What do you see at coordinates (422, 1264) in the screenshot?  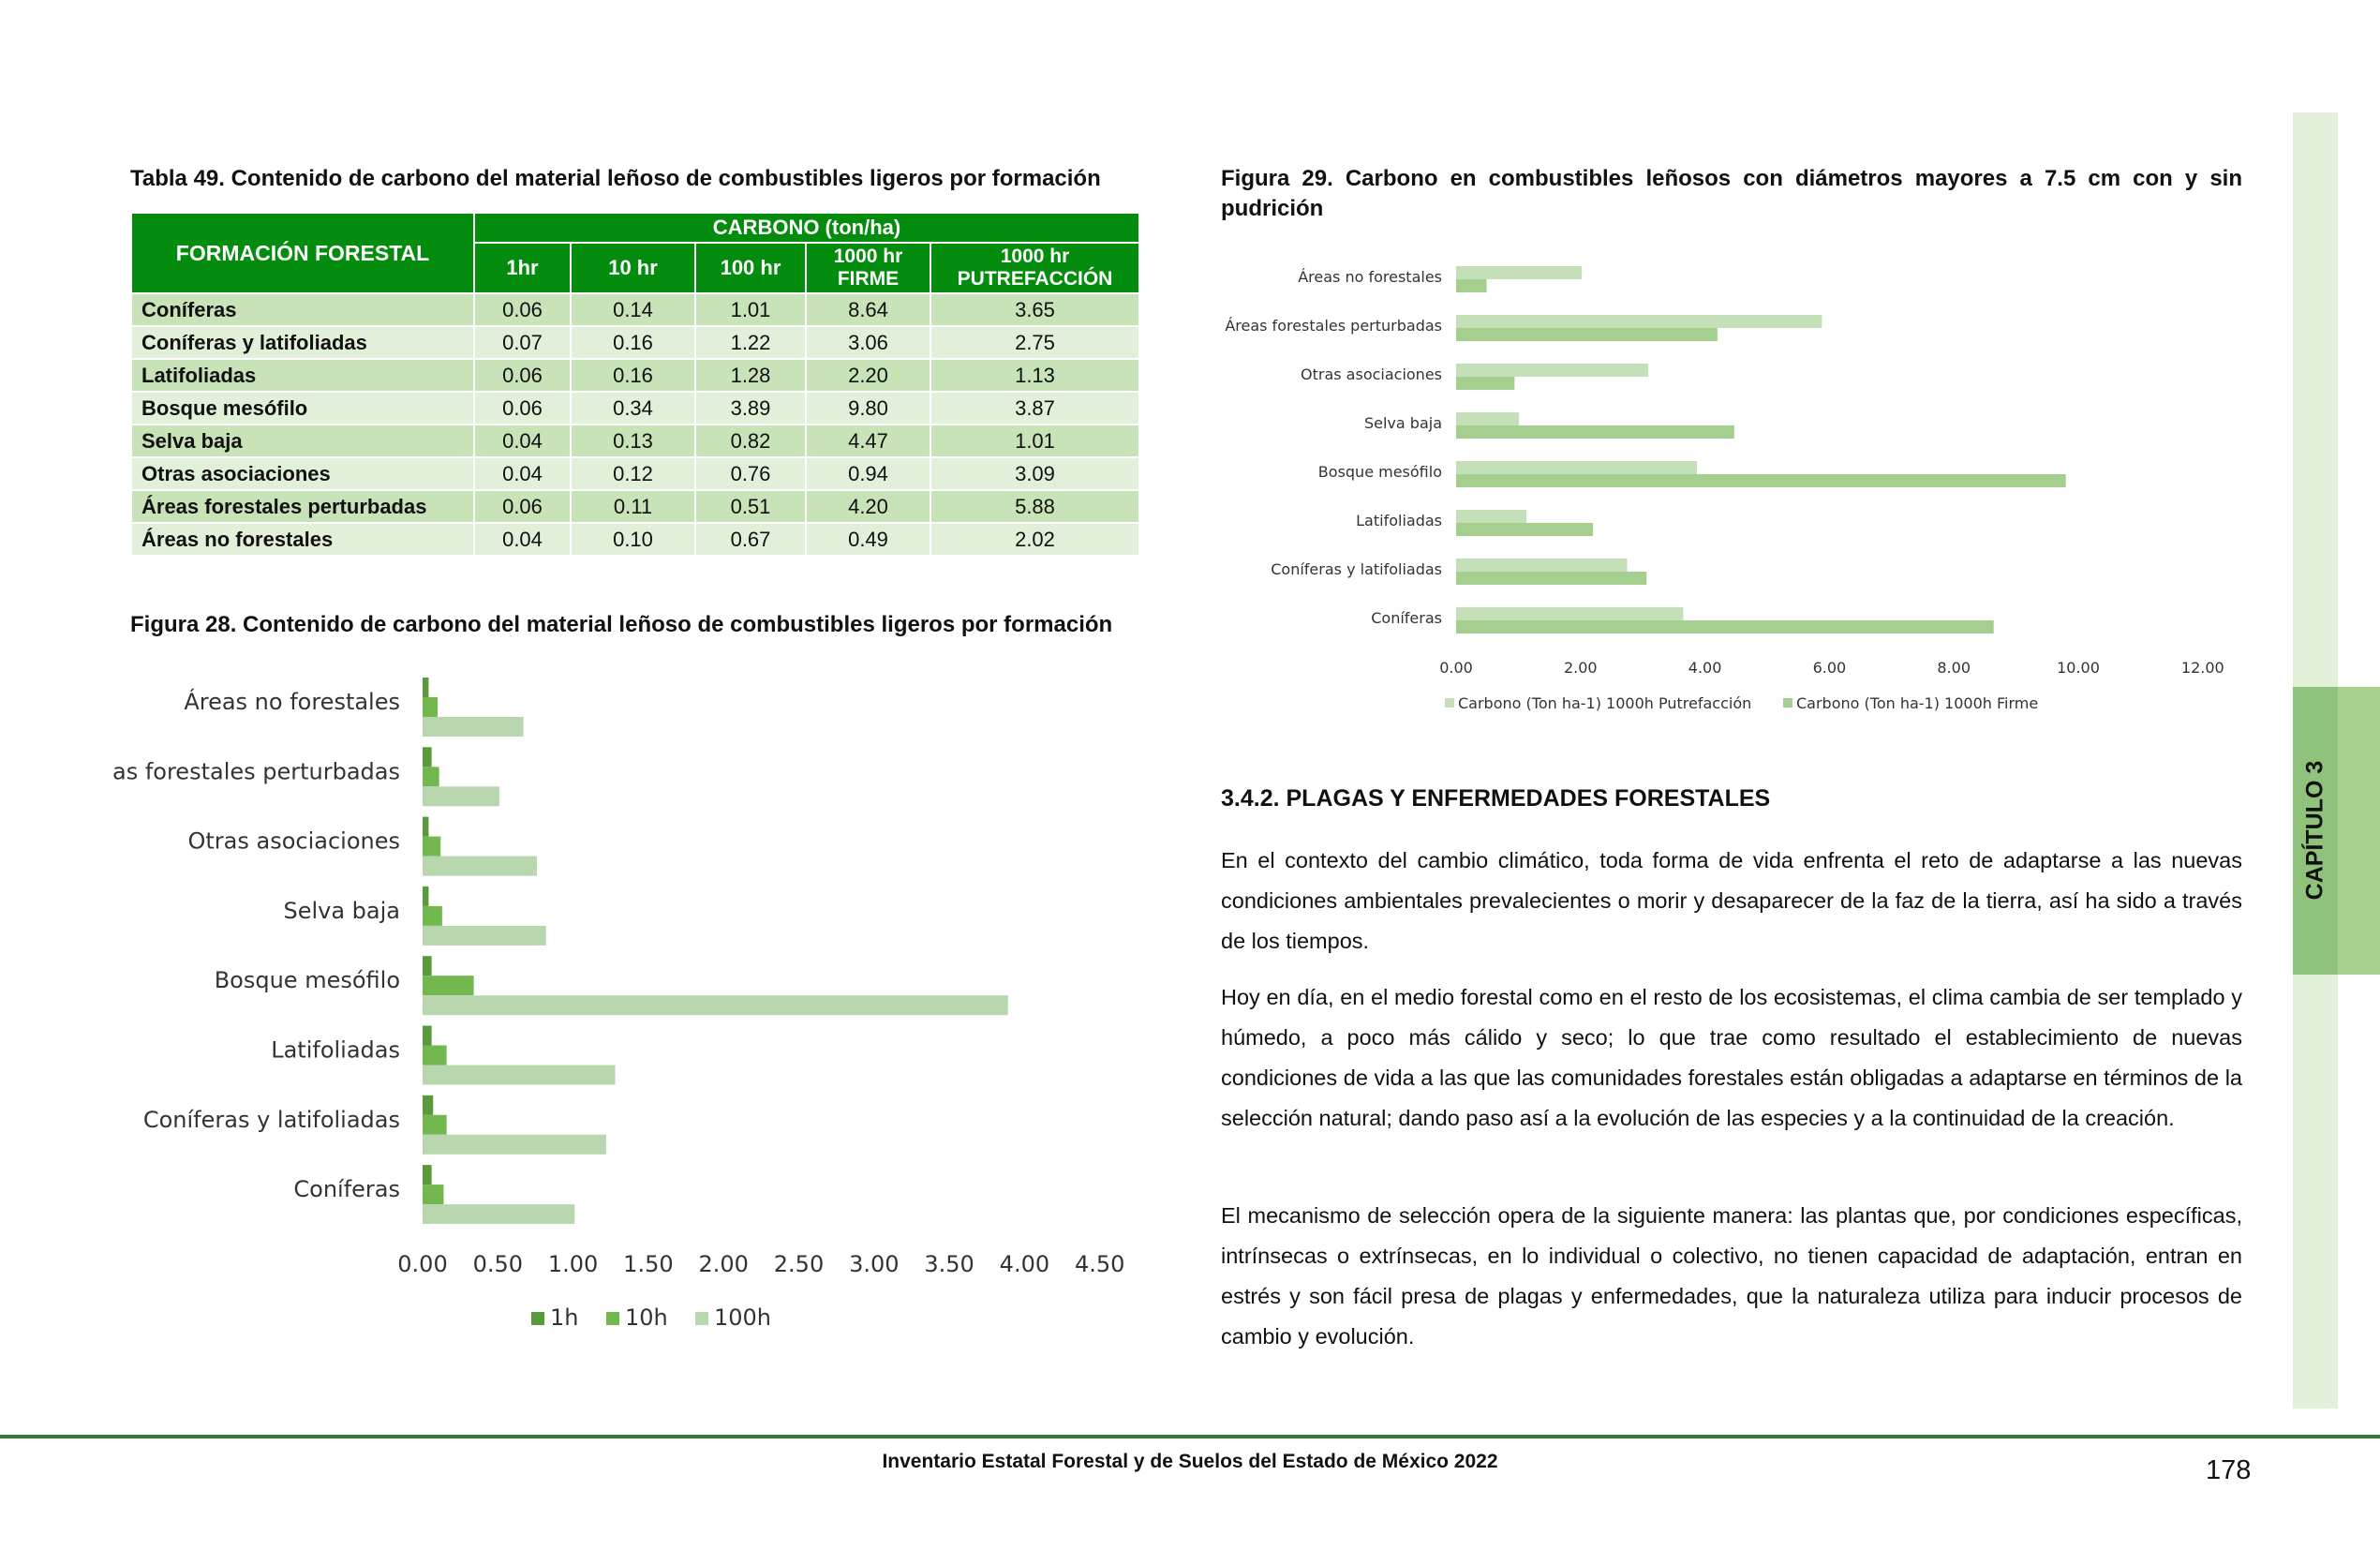 I see `x-tick-label: 0.00` at bounding box center [422, 1264].